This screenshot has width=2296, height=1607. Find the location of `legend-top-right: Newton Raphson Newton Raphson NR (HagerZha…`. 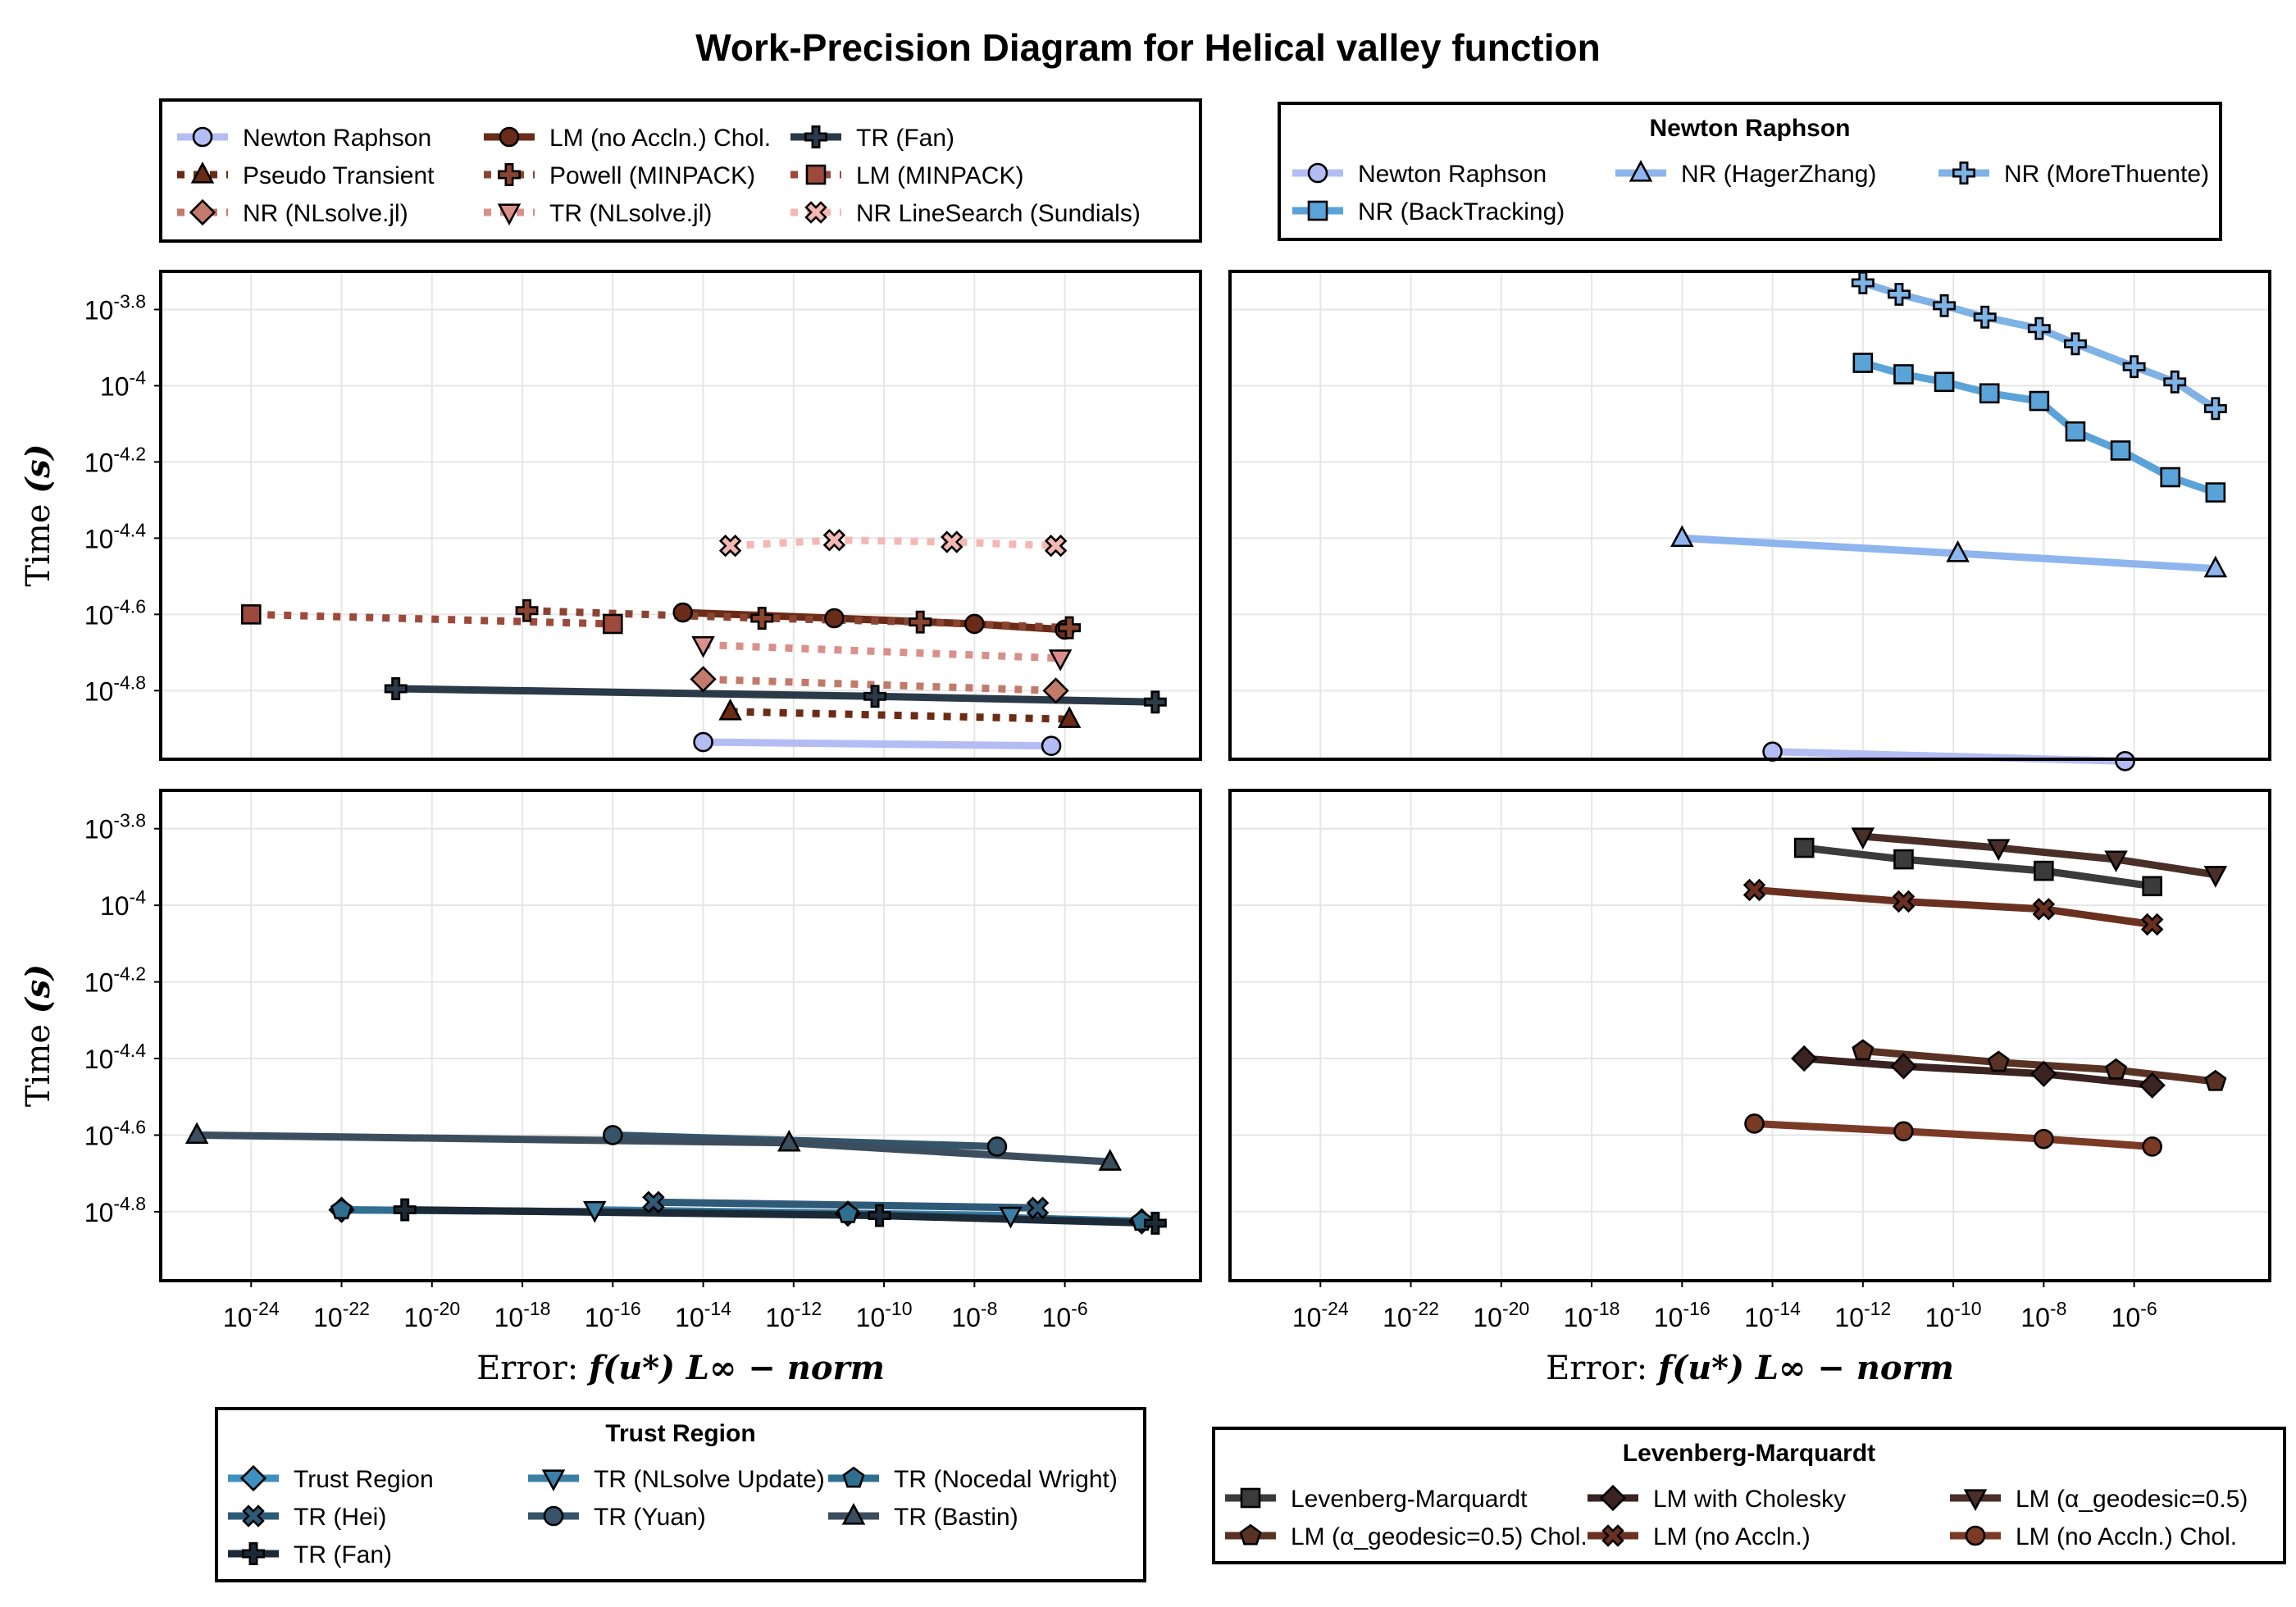

legend-top-right: Newton Raphson Newton Raphson NR (HagerZha… is located at coordinates (1750, 171).